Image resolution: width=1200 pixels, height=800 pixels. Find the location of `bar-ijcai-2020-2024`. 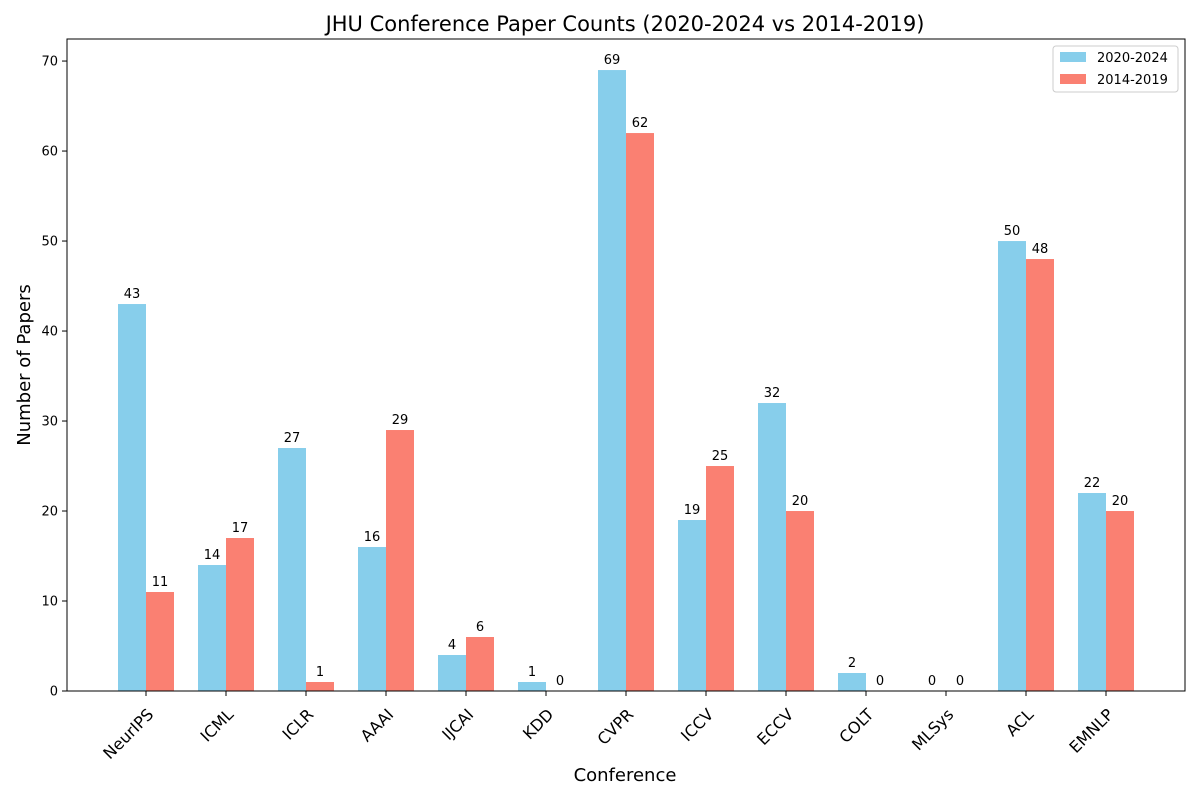

bar-ijcai-2020-2024 is located at coordinates (452, 673).